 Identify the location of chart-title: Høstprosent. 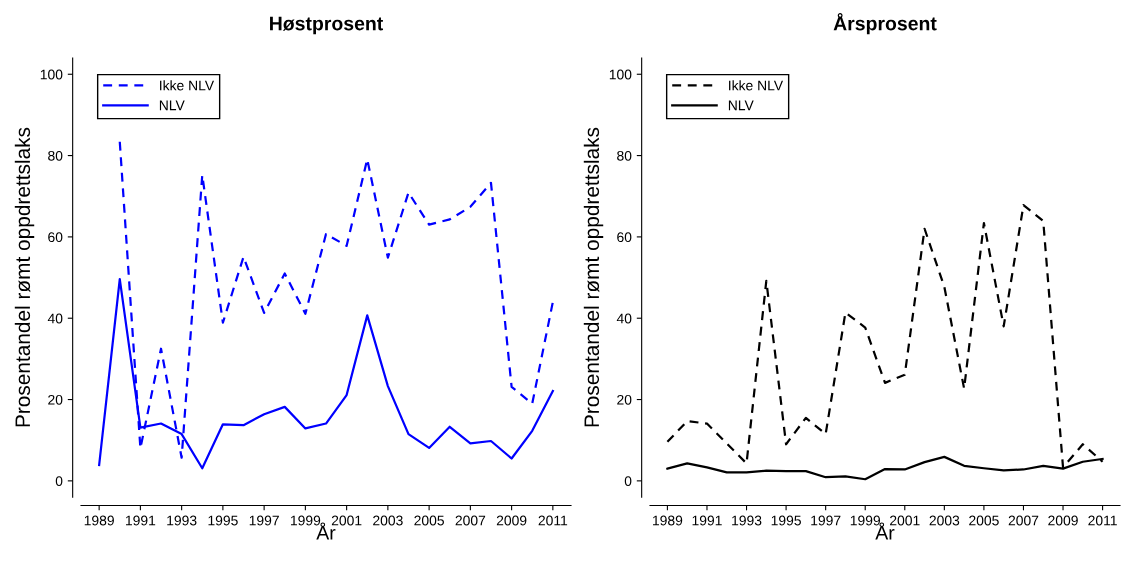
(327, 25).